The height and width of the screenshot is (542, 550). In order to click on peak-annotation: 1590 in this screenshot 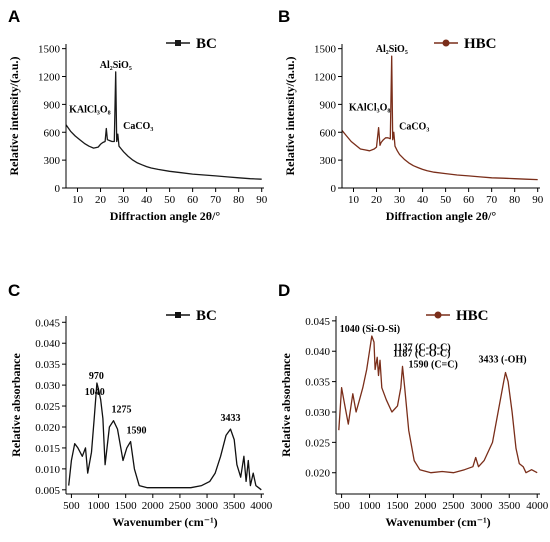, I will do `click(137, 431)`.